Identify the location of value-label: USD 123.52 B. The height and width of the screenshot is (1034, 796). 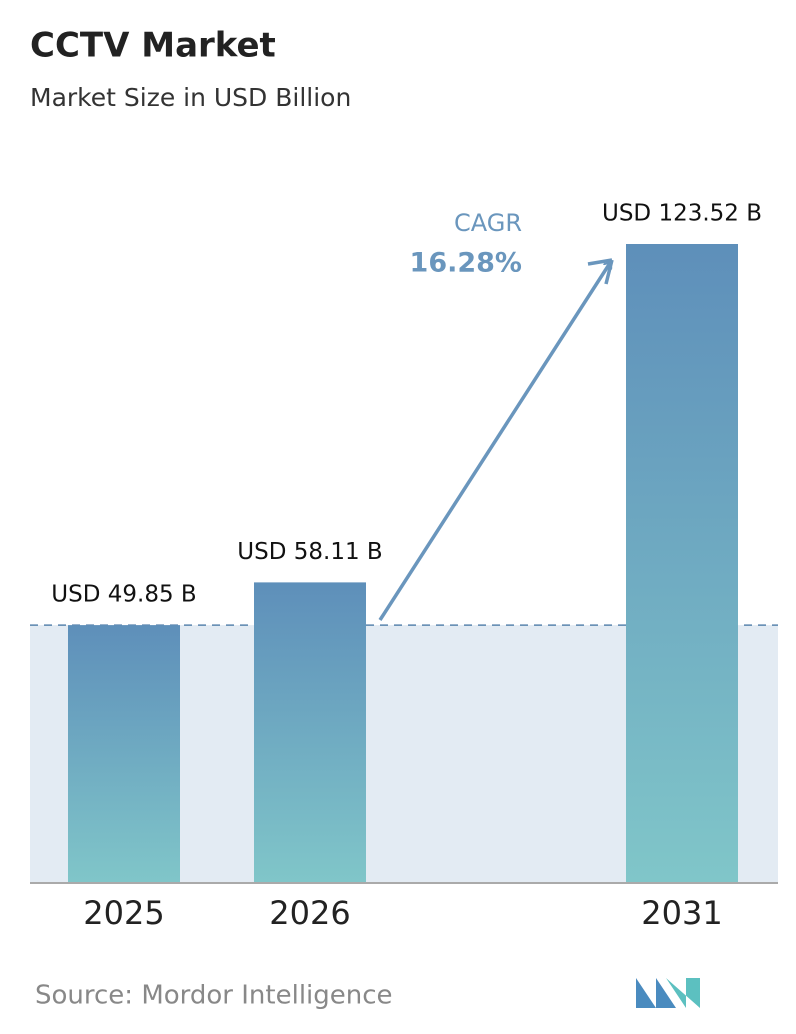
(682, 214).